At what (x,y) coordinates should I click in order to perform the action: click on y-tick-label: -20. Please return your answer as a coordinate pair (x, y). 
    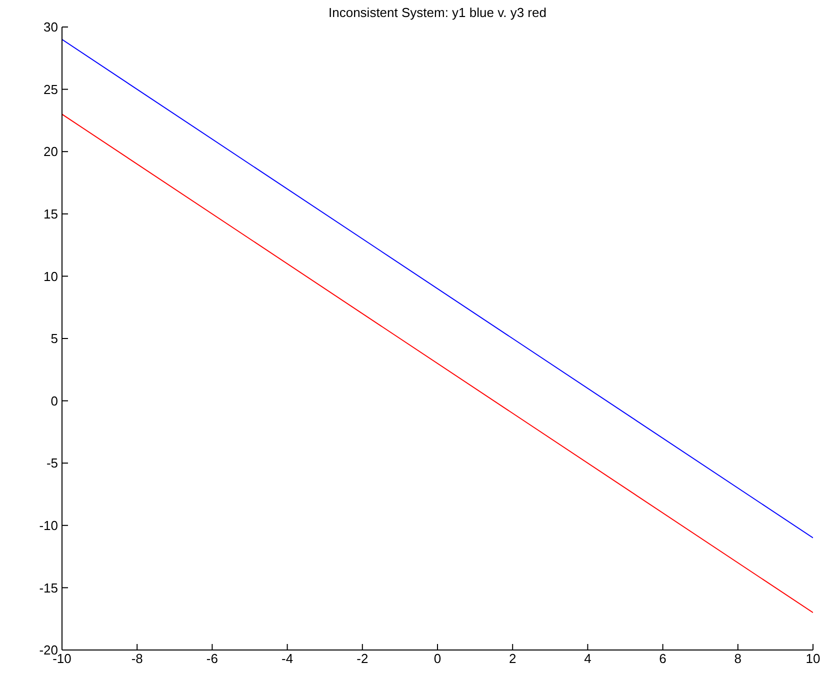
    Looking at the image, I should click on (48, 650).